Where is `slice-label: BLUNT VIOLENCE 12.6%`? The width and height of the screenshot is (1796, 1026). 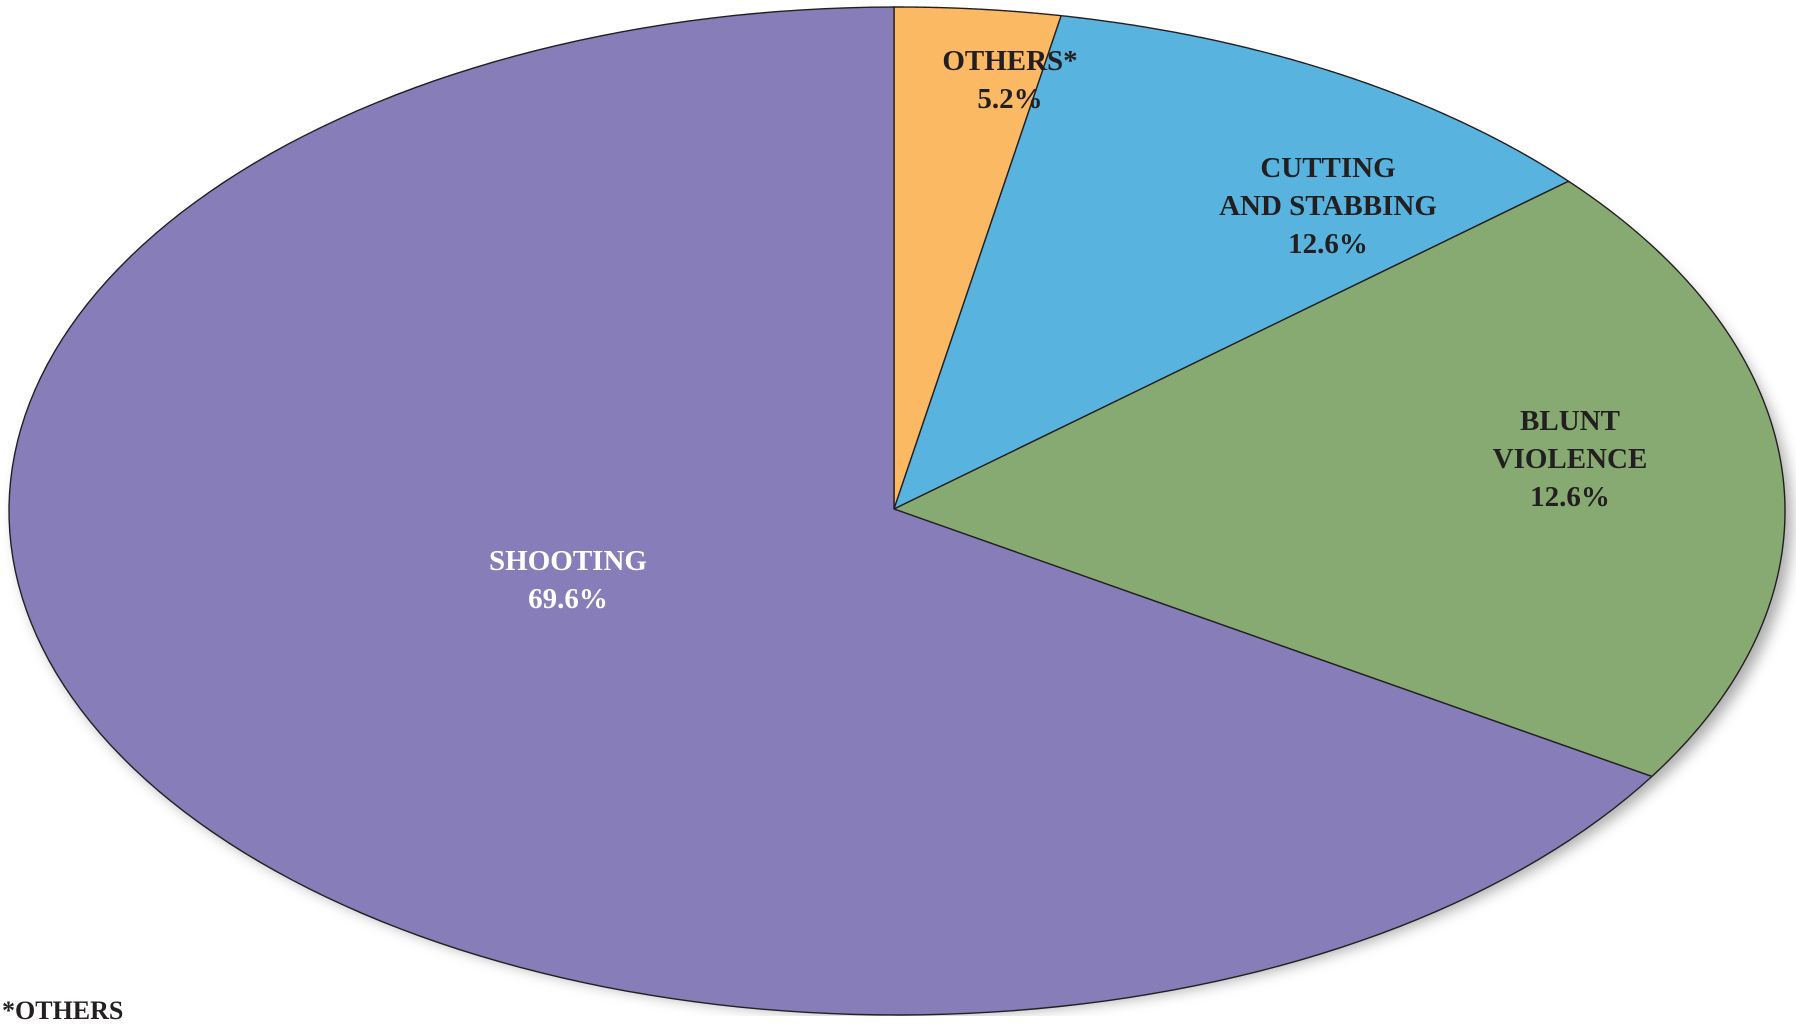 slice-label: BLUNT VIOLENCE 12.6% is located at coordinates (1570, 459).